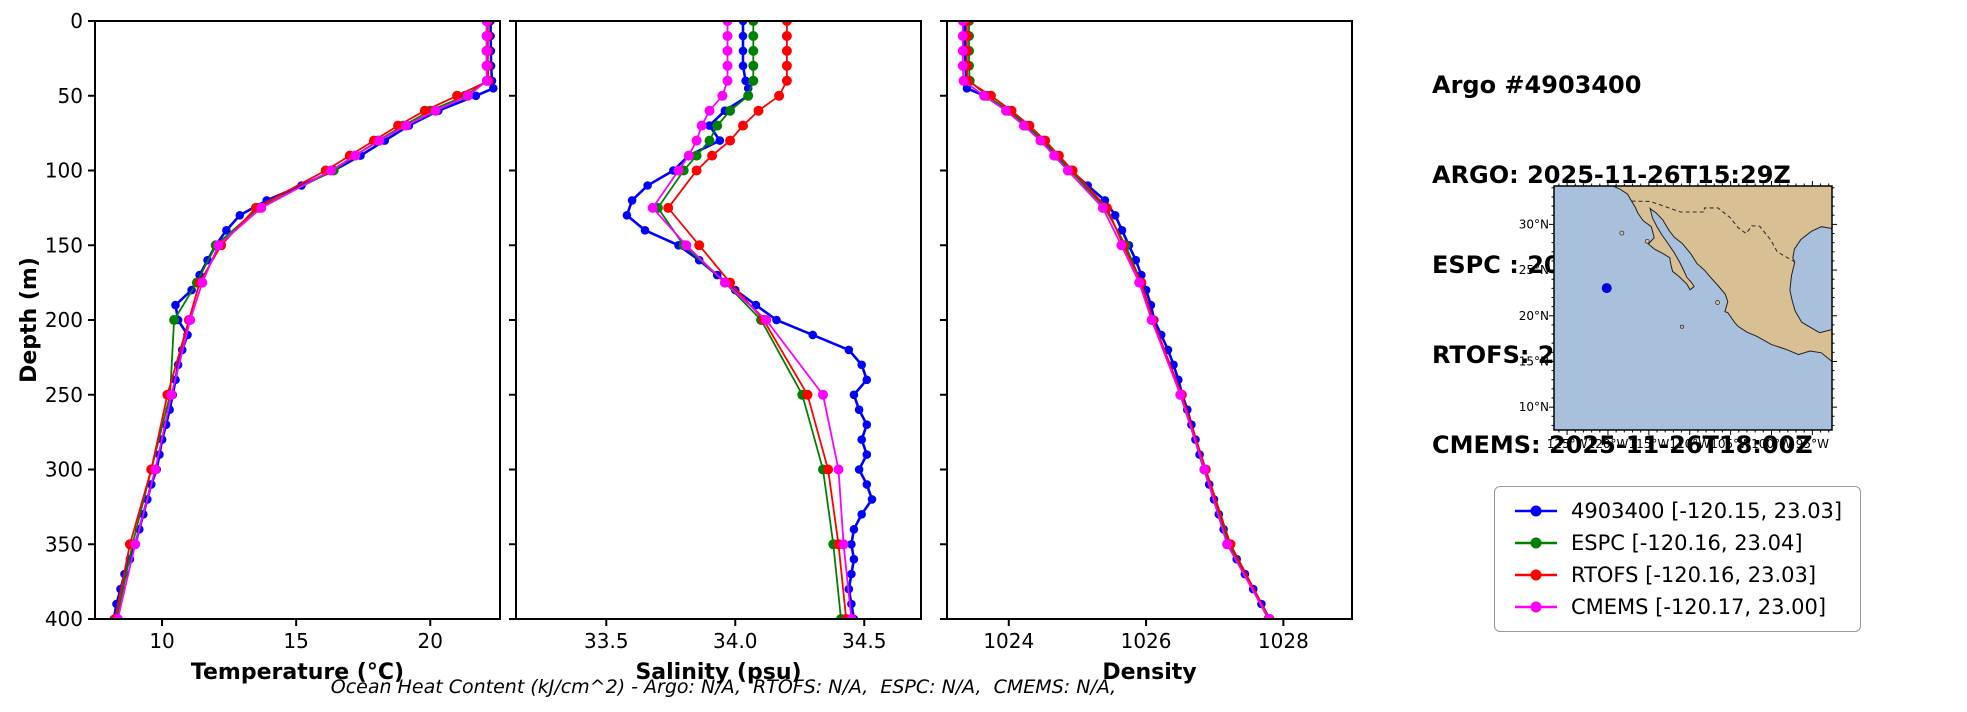 This screenshot has height=712, width=1967. I want to click on x-tick-label: 1028, so click(1283, 641).